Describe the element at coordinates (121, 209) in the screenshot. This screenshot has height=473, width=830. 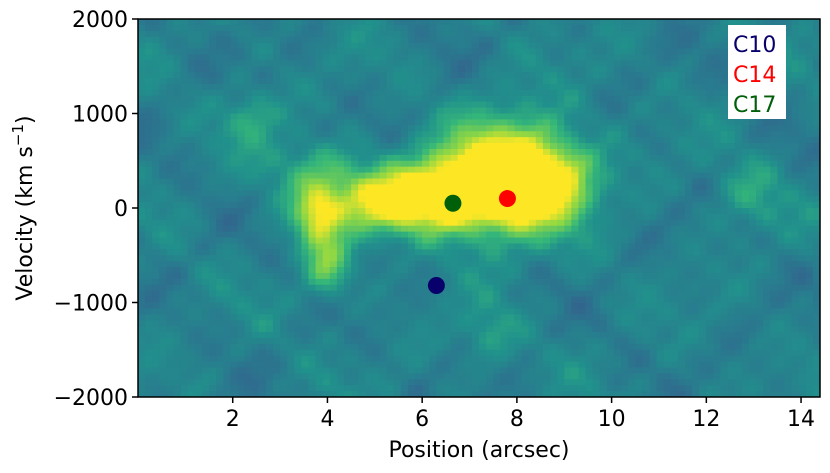
I see `y-tick-label: 0` at that location.